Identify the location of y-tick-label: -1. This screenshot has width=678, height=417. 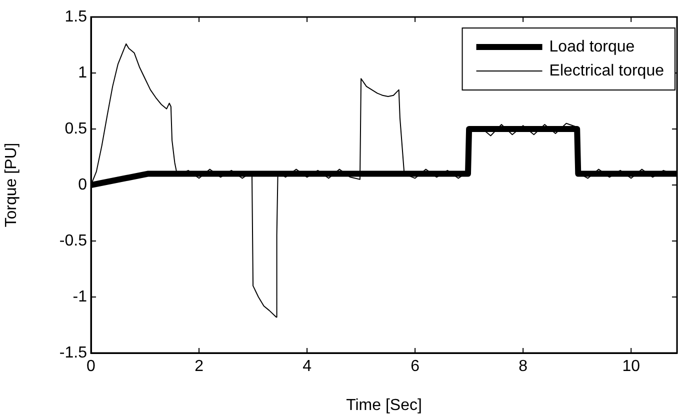
(80, 297).